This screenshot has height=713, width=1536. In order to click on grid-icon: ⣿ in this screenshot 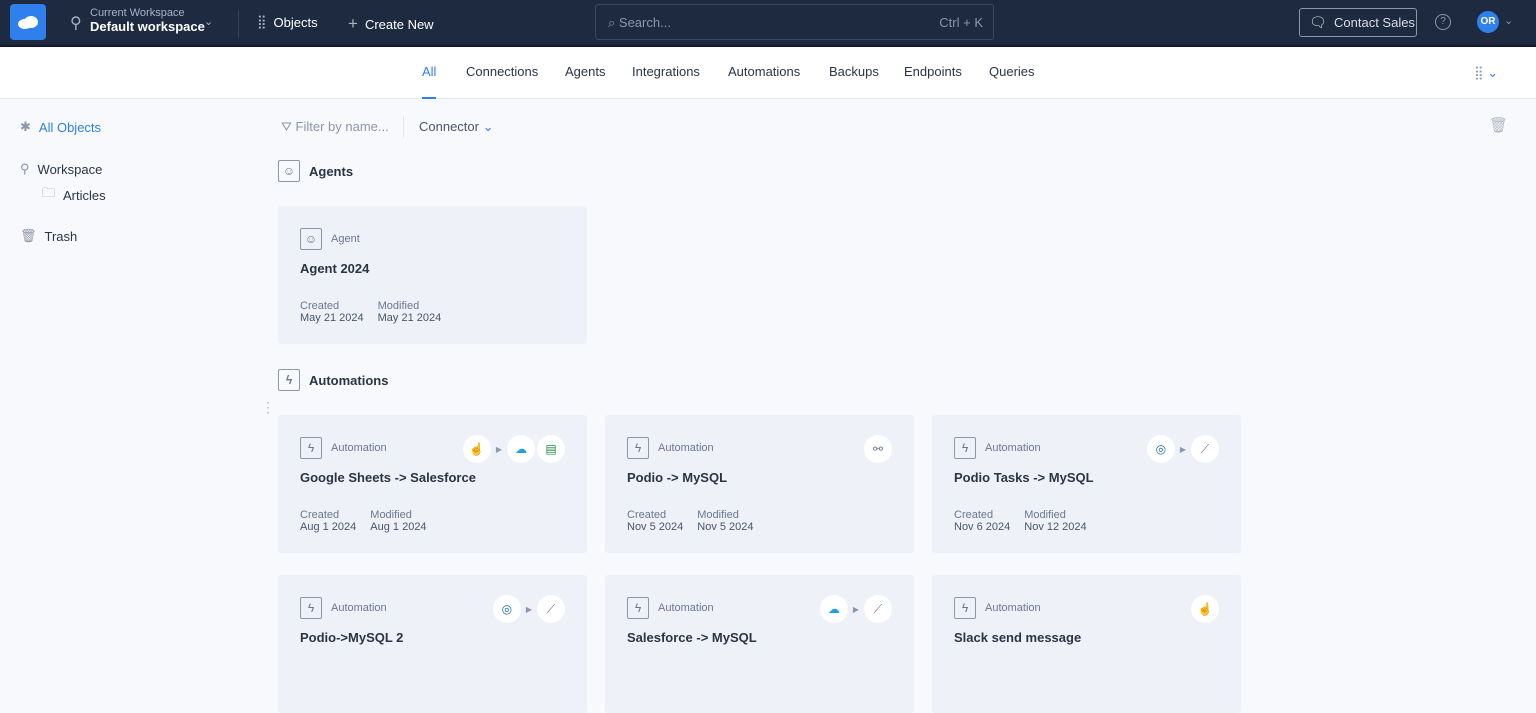, I will do `click(262, 21)`.